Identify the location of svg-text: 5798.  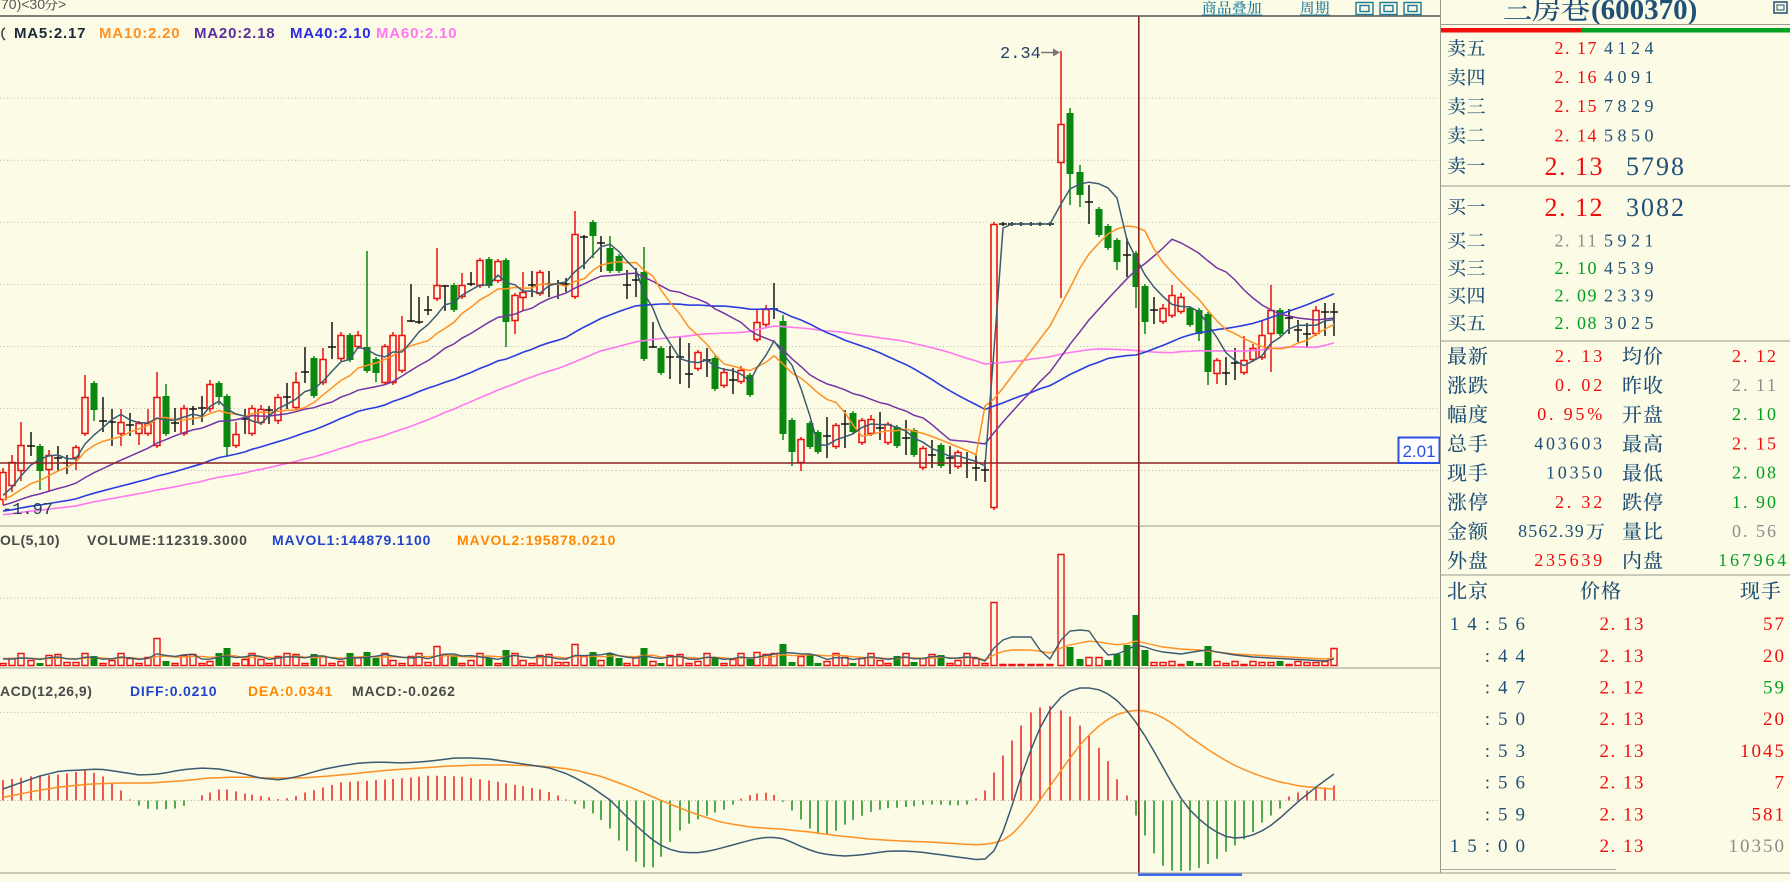
(1656, 166).